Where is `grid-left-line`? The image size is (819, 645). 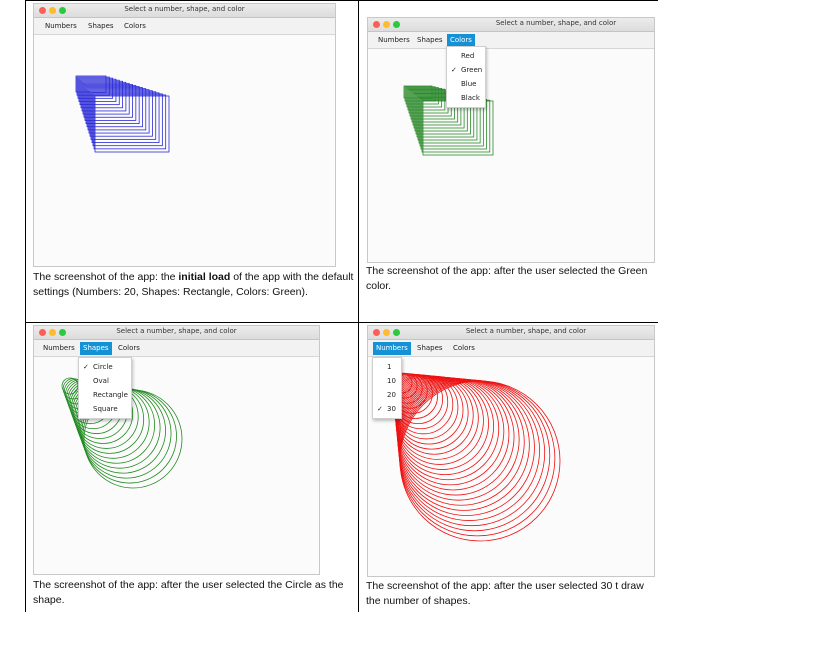
grid-left-line is located at coordinates (25, 306).